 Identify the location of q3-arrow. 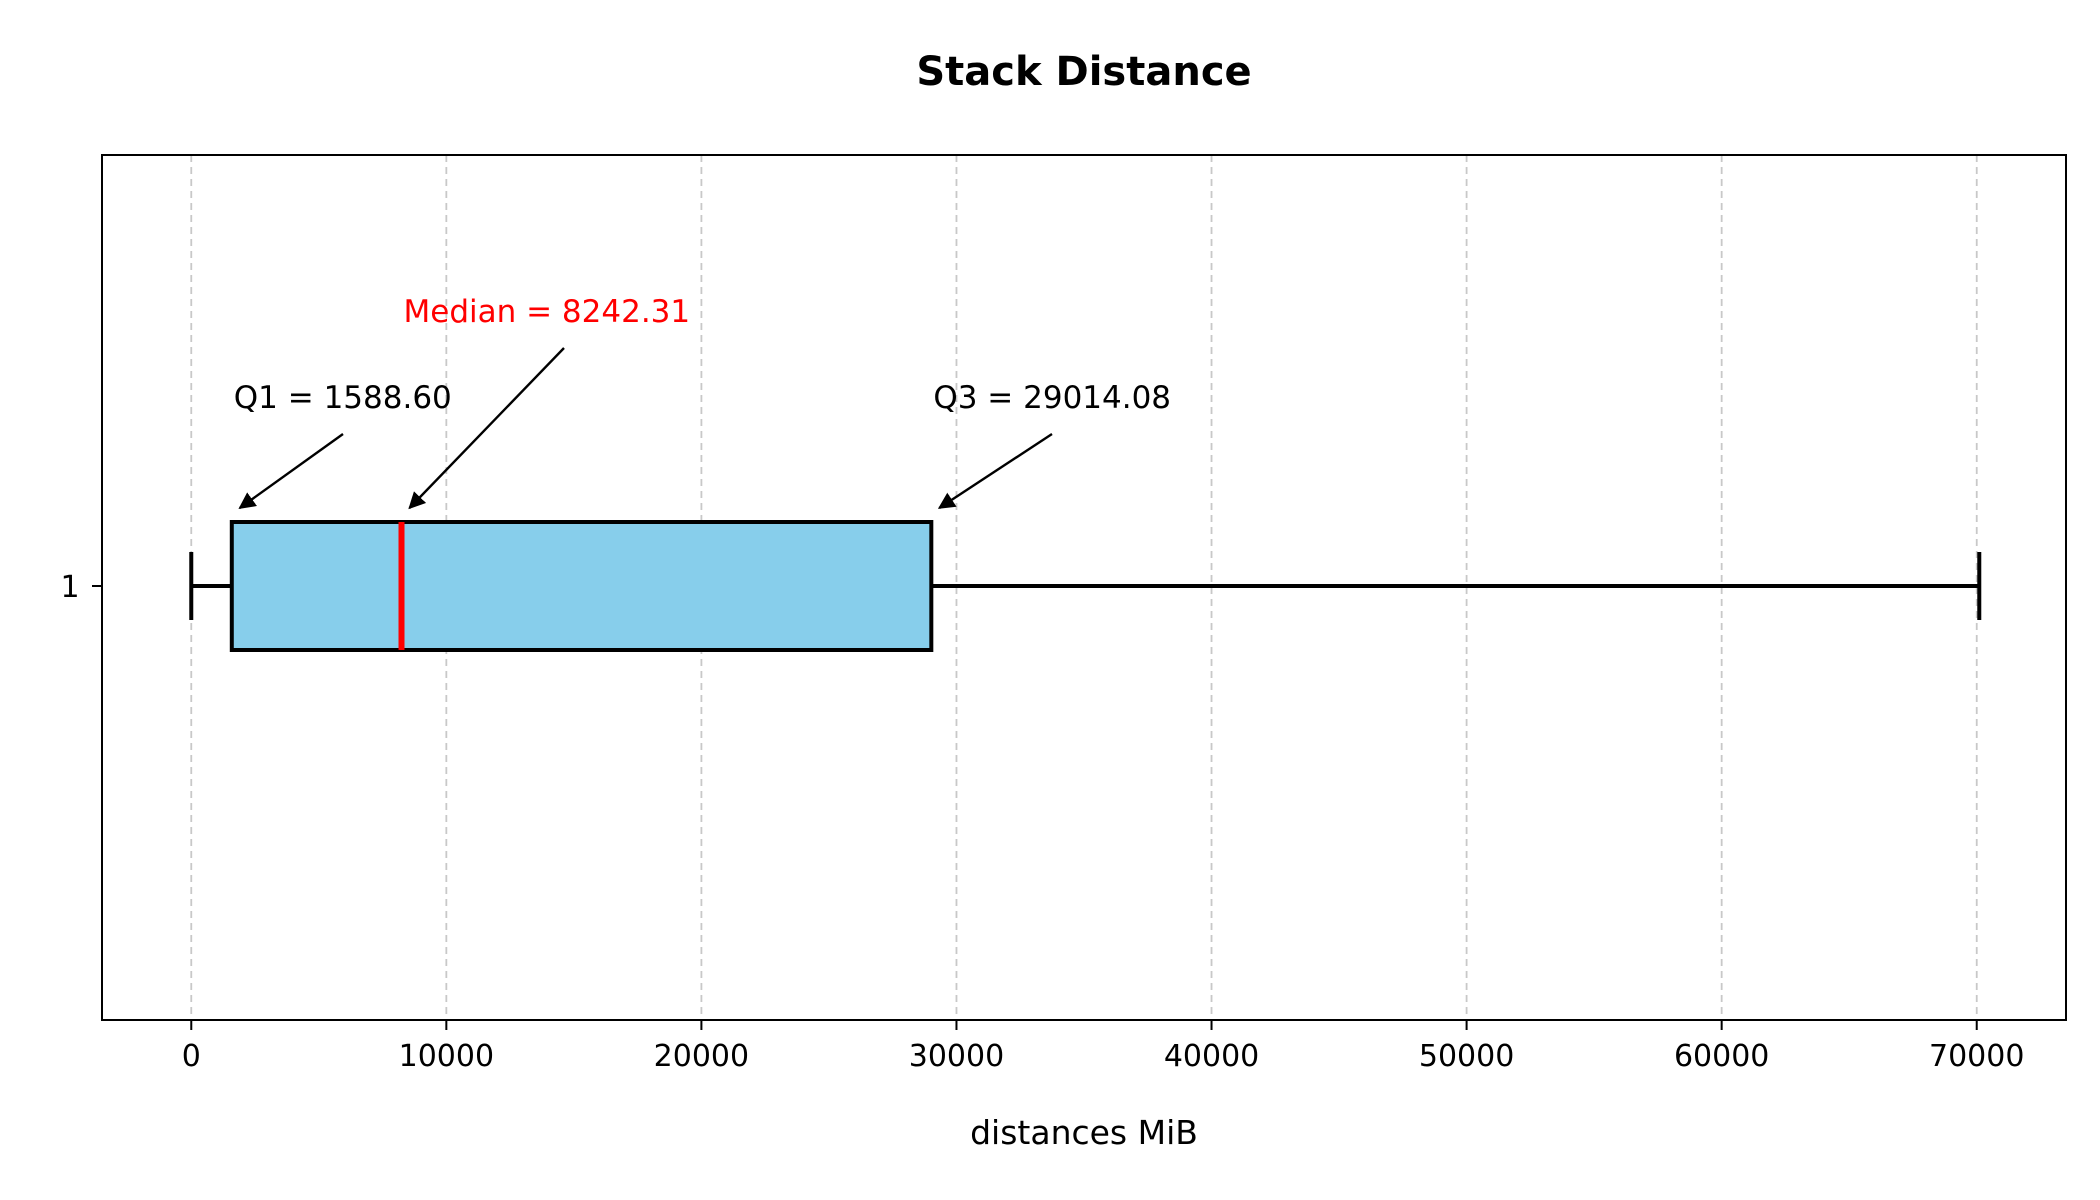
(995, 471).